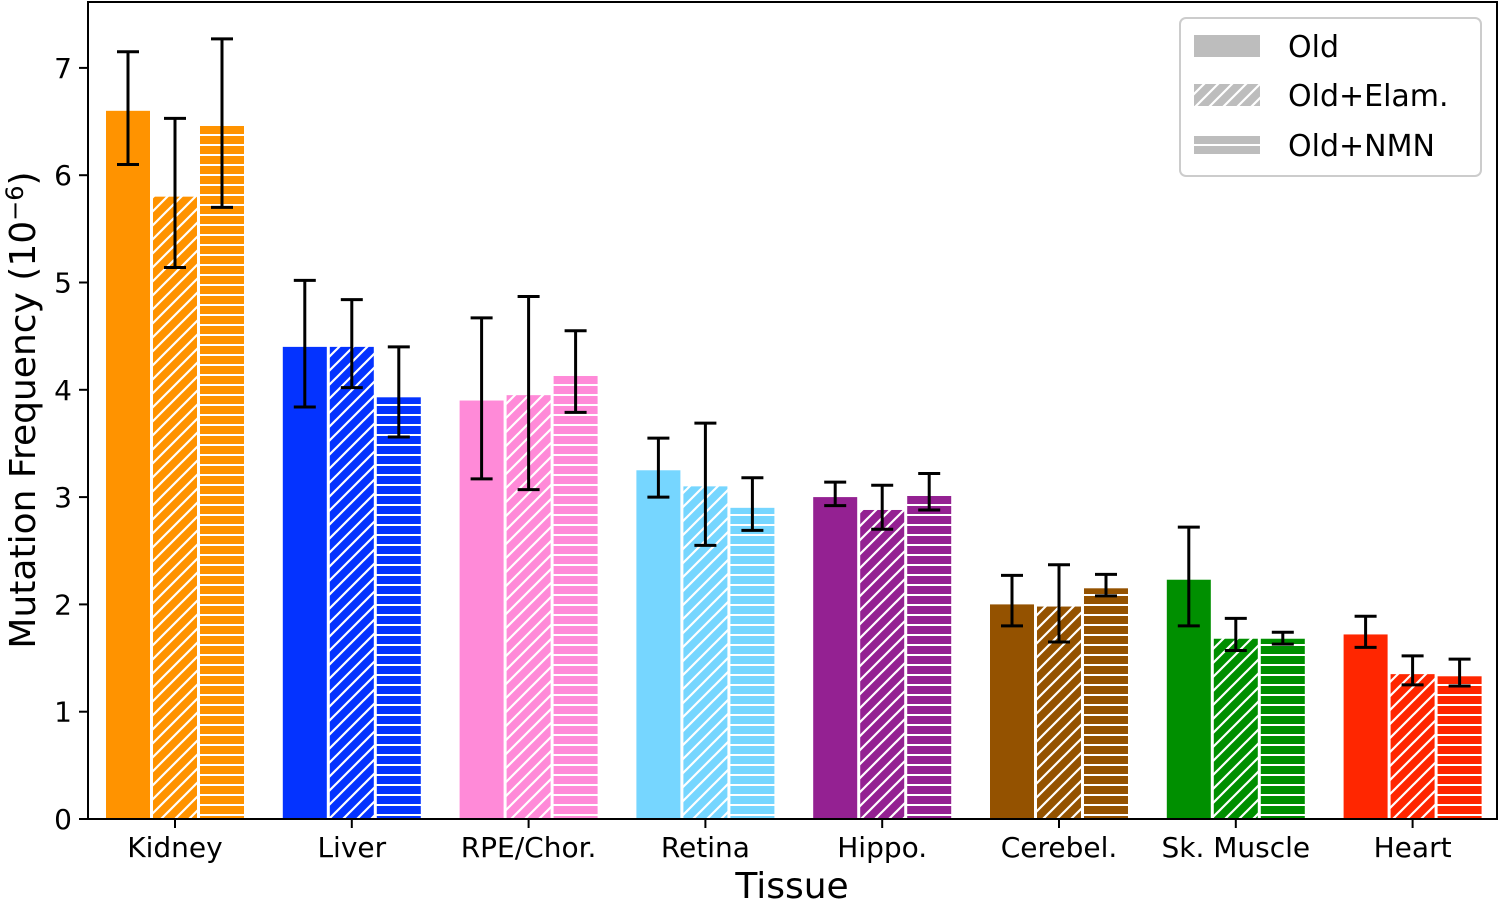 The height and width of the screenshot is (901, 1500). Describe the element at coordinates (222, 123) in the screenshot. I see `error-bar-kidney-old-nmn` at that location.